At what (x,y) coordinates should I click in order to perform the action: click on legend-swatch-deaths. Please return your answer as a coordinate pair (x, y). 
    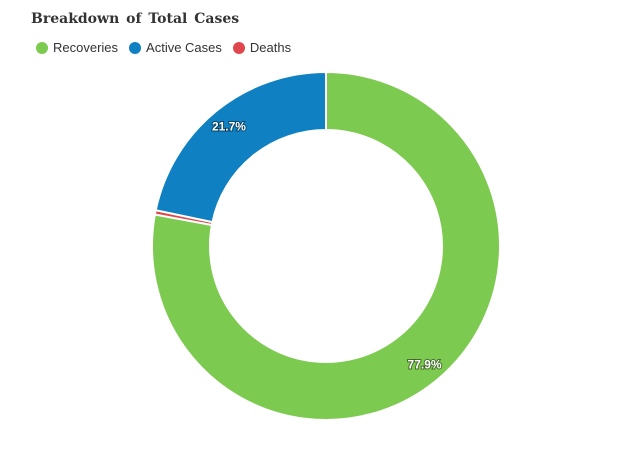
    Looking at the image, I should click on (238, 47).